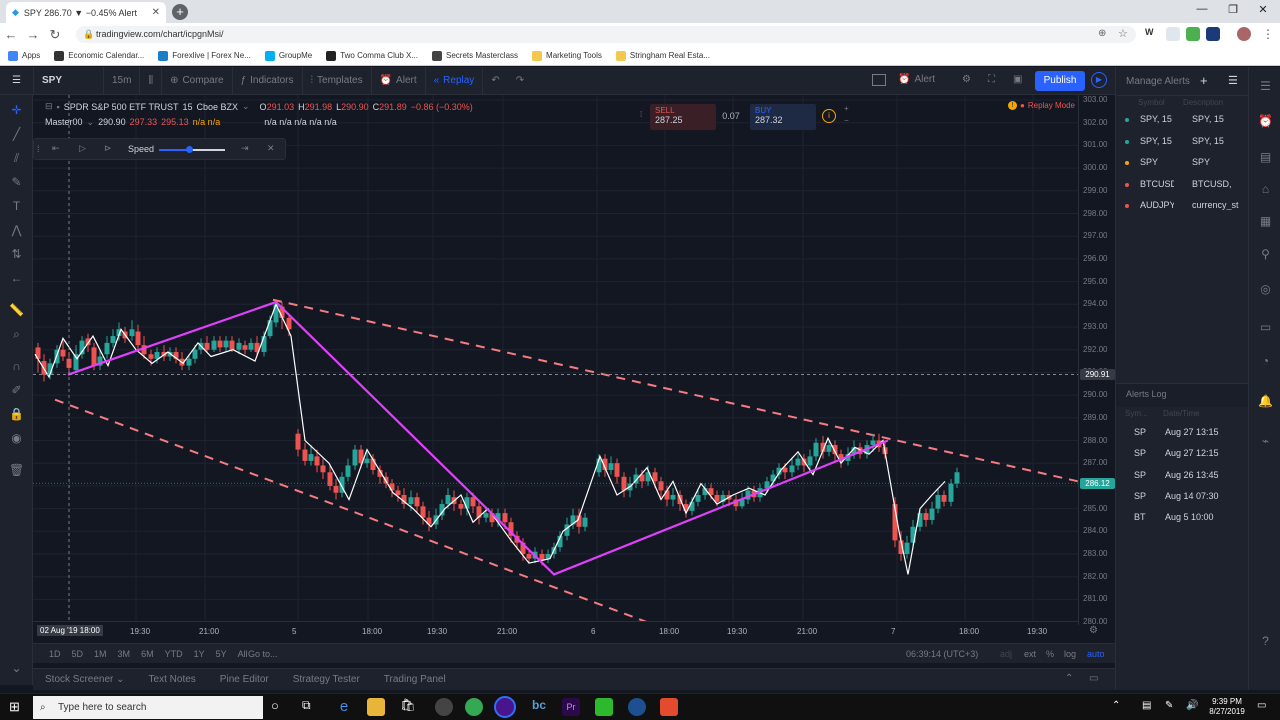  I want to click on bookmark-folder: Marketing Tools, so click(567, 55).